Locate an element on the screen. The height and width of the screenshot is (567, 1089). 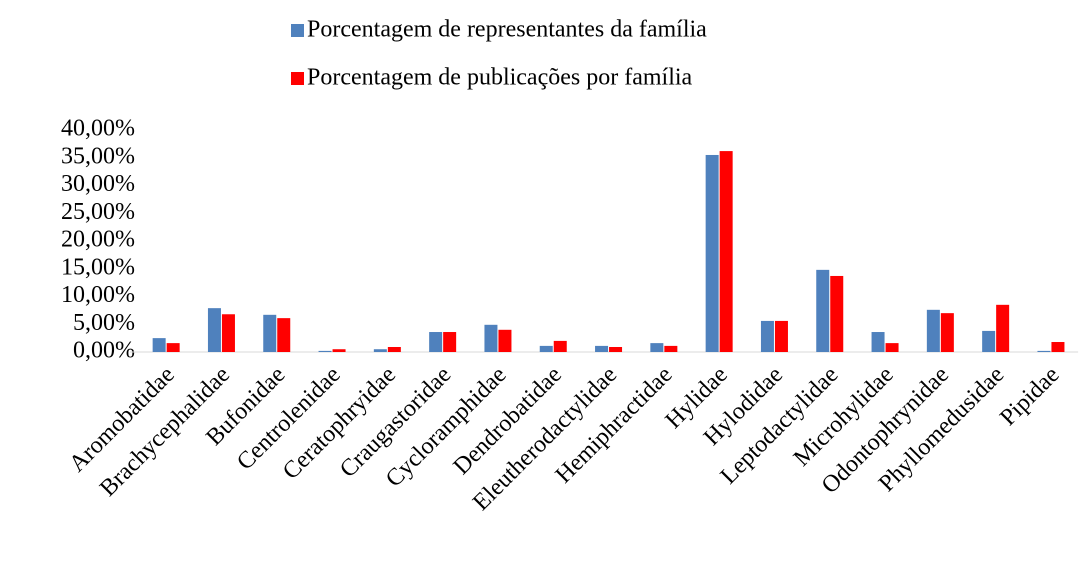
legend-label: Porcentagem de representantes da família is located at coordinates (507, 30).